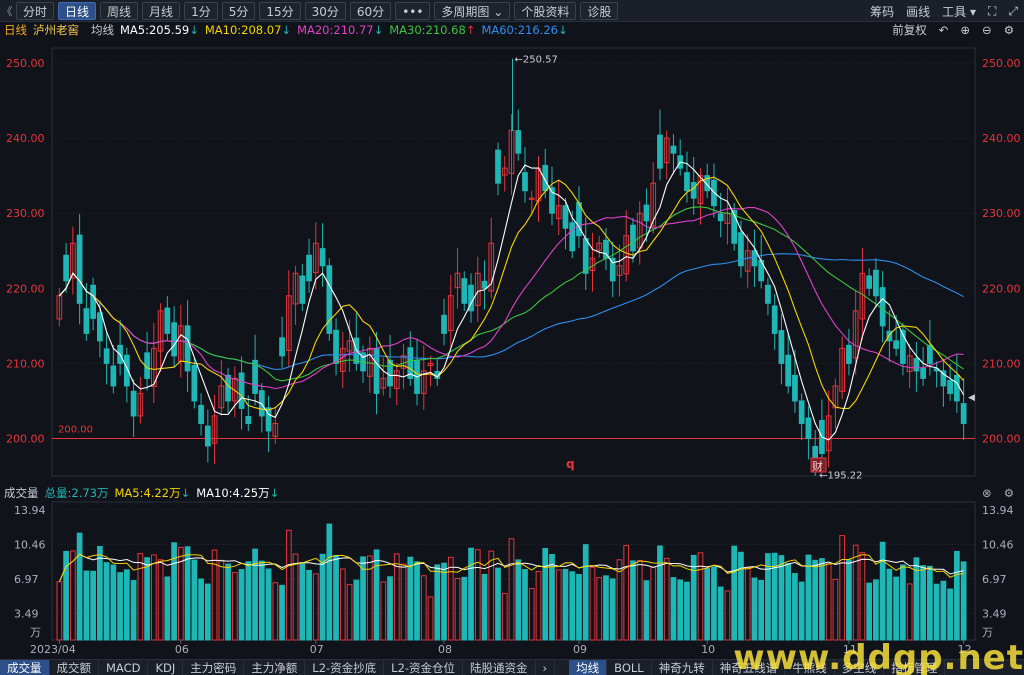  Describe the element at coordinates (882, 11) in the screenshot. I see `chips-button: 筹码` at that location.